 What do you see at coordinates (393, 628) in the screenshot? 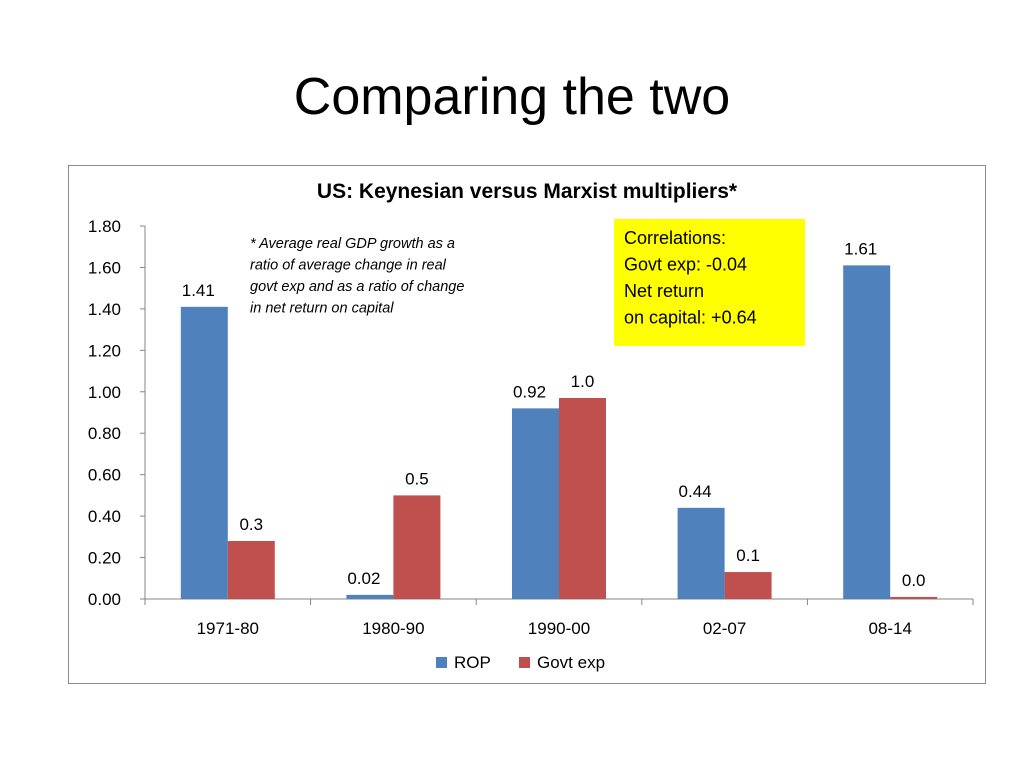
I see `x-tick-label: 1980-90` at bounding box center [393, 628].